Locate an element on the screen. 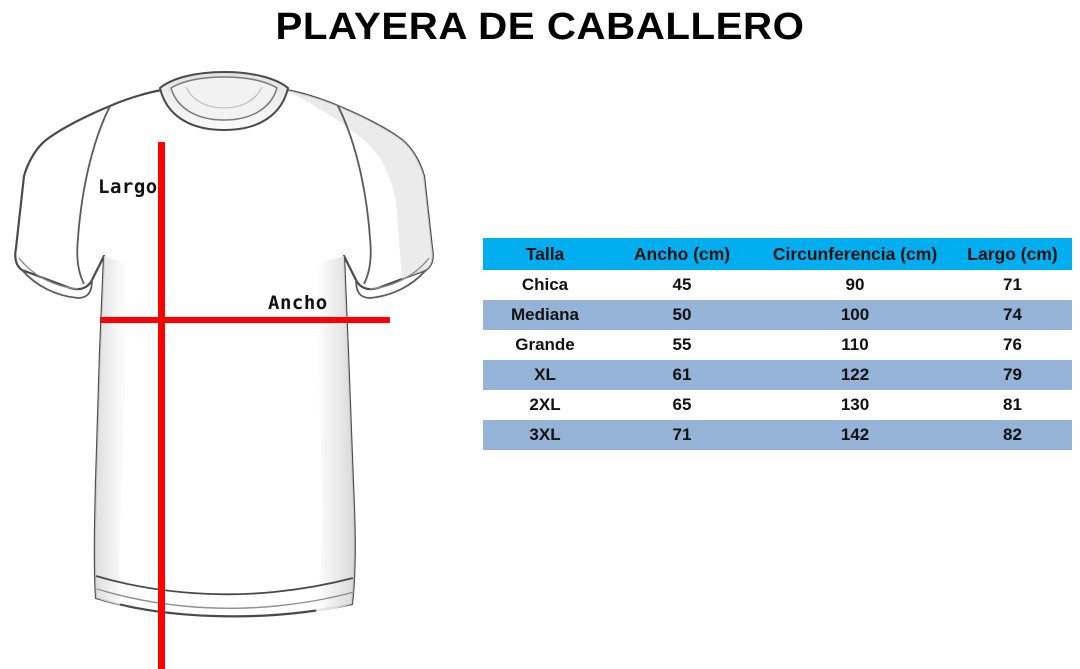 This screenshot has width=1080, height=669. tshirt-right-shading is located at coordinates (335, 434).